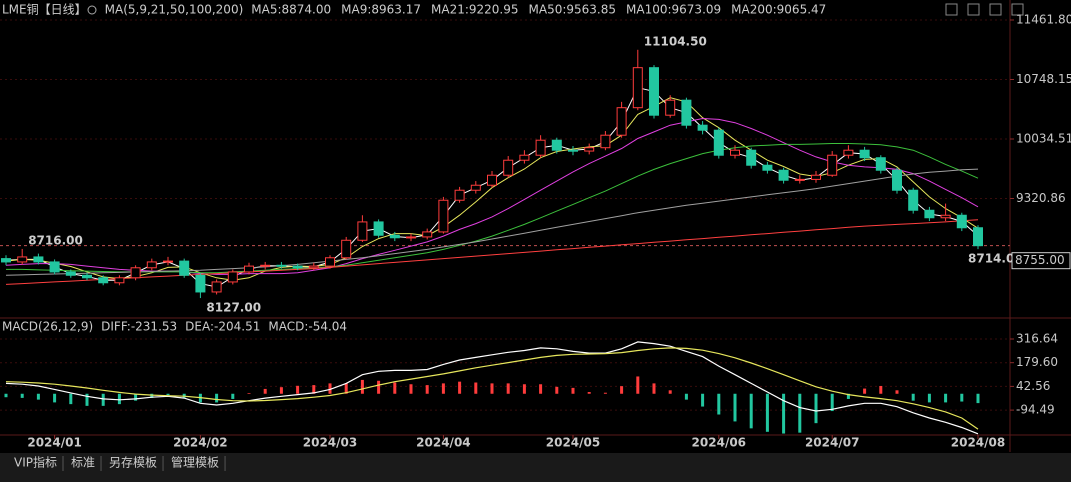 The width and height of the screenshot is (1071, 482). I want to click on window-icons, so click(984, 9).